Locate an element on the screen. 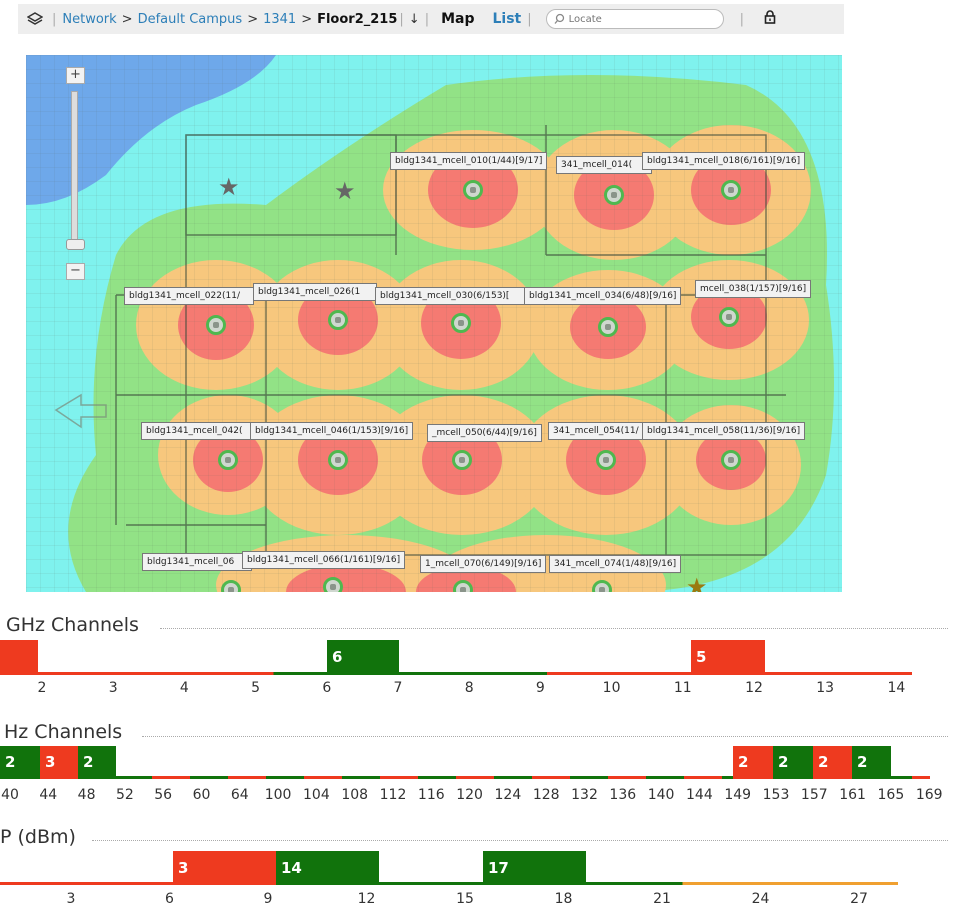 The image size is (964, 913). access-point-label: bldg1341_mcell_018(6/161)[9/16] is located at coordinates (724, 161).